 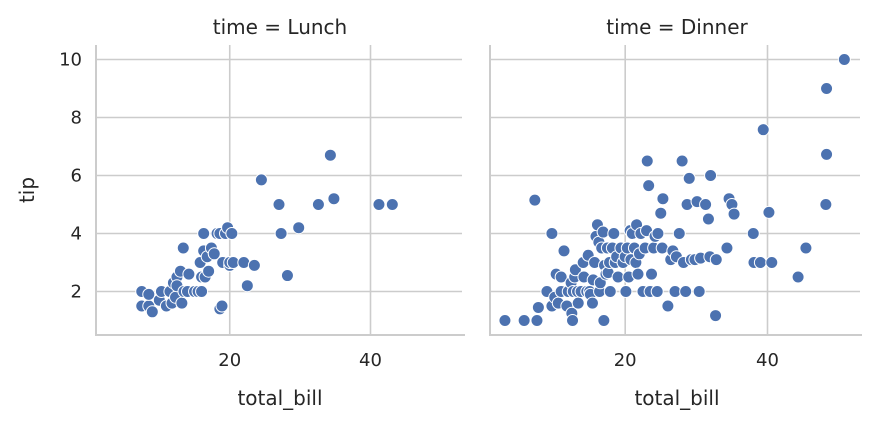 What do you see at coordinates (76, 292) in the screenshot?
I see `y-tick-label: 2` at bounding box center [76, 292].